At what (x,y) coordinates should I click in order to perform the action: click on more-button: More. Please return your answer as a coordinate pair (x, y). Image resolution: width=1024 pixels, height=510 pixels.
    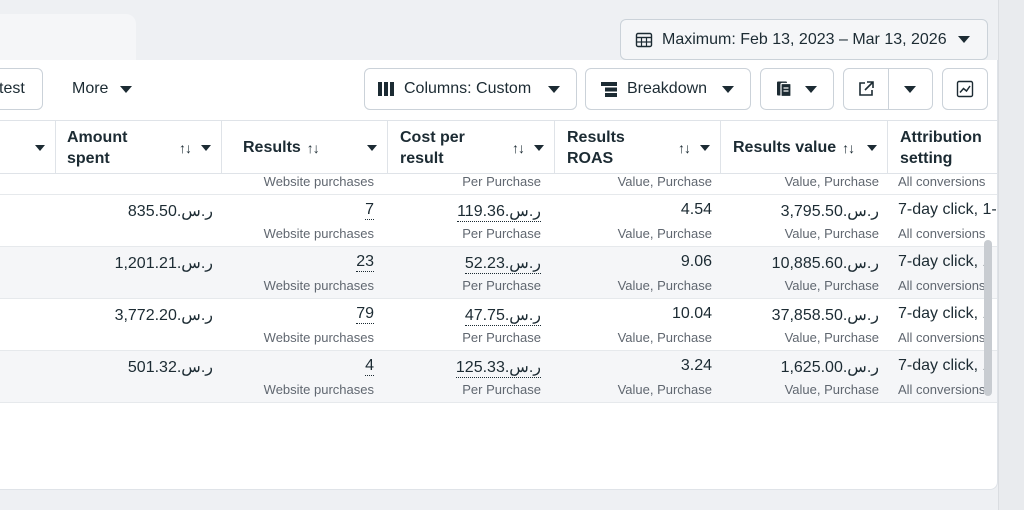
    Looking at the image, I should click on (101, 89).